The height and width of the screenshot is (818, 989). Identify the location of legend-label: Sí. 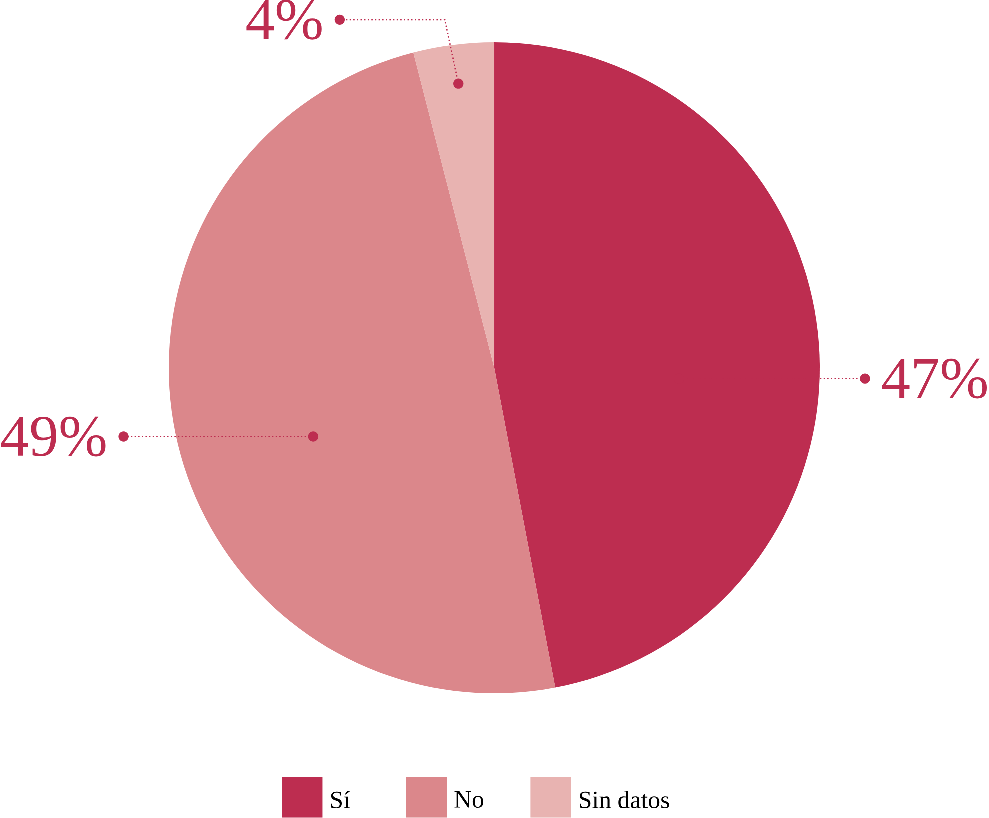
(340, 800).